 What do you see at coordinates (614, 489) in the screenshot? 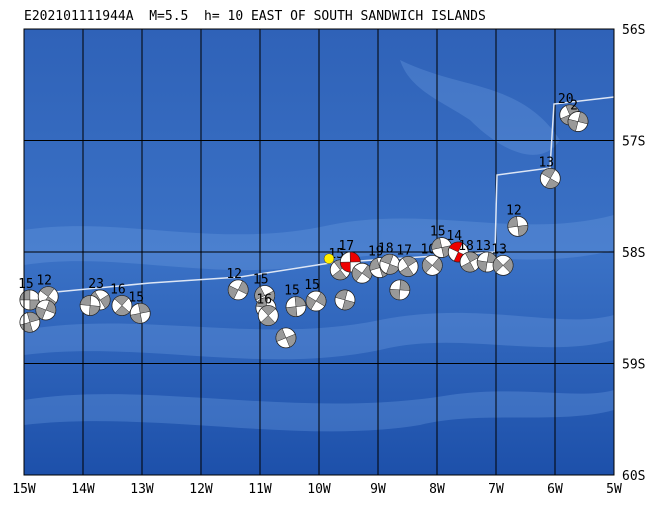
I see `lon-label: 5W` at bounding box center [614, 489].